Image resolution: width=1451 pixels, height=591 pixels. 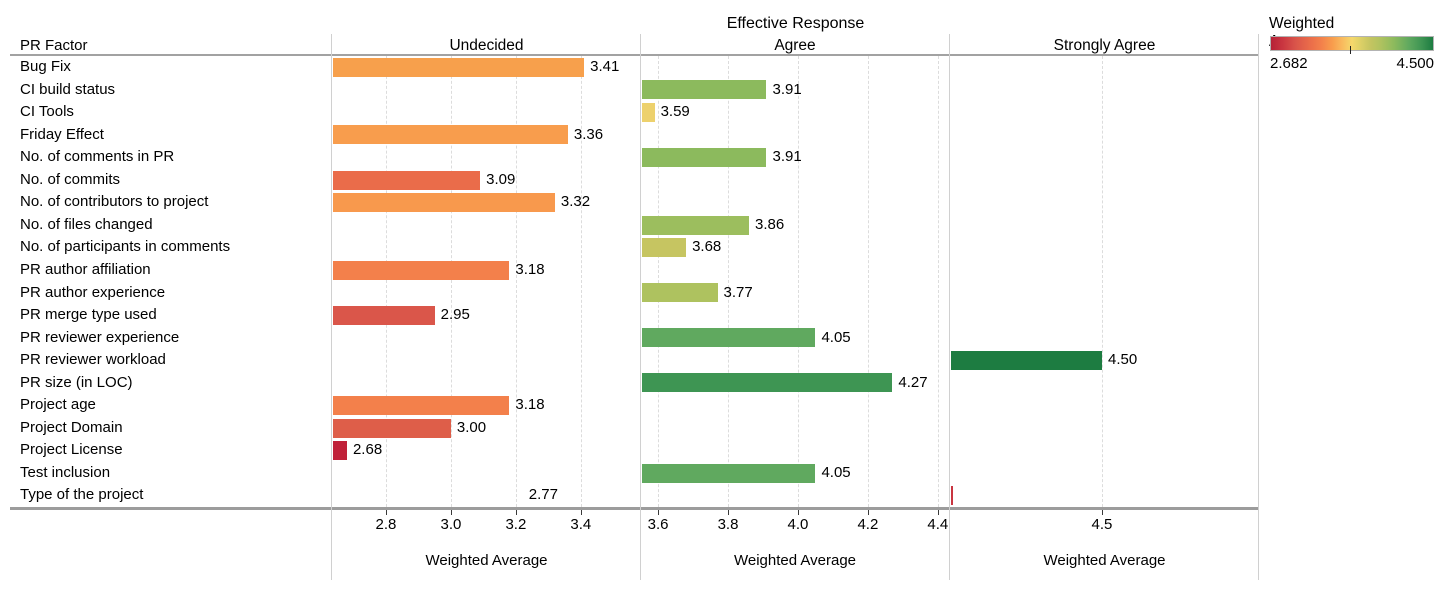 I want to click on bar-value-label: 4.27, so click(x=913, y=382).